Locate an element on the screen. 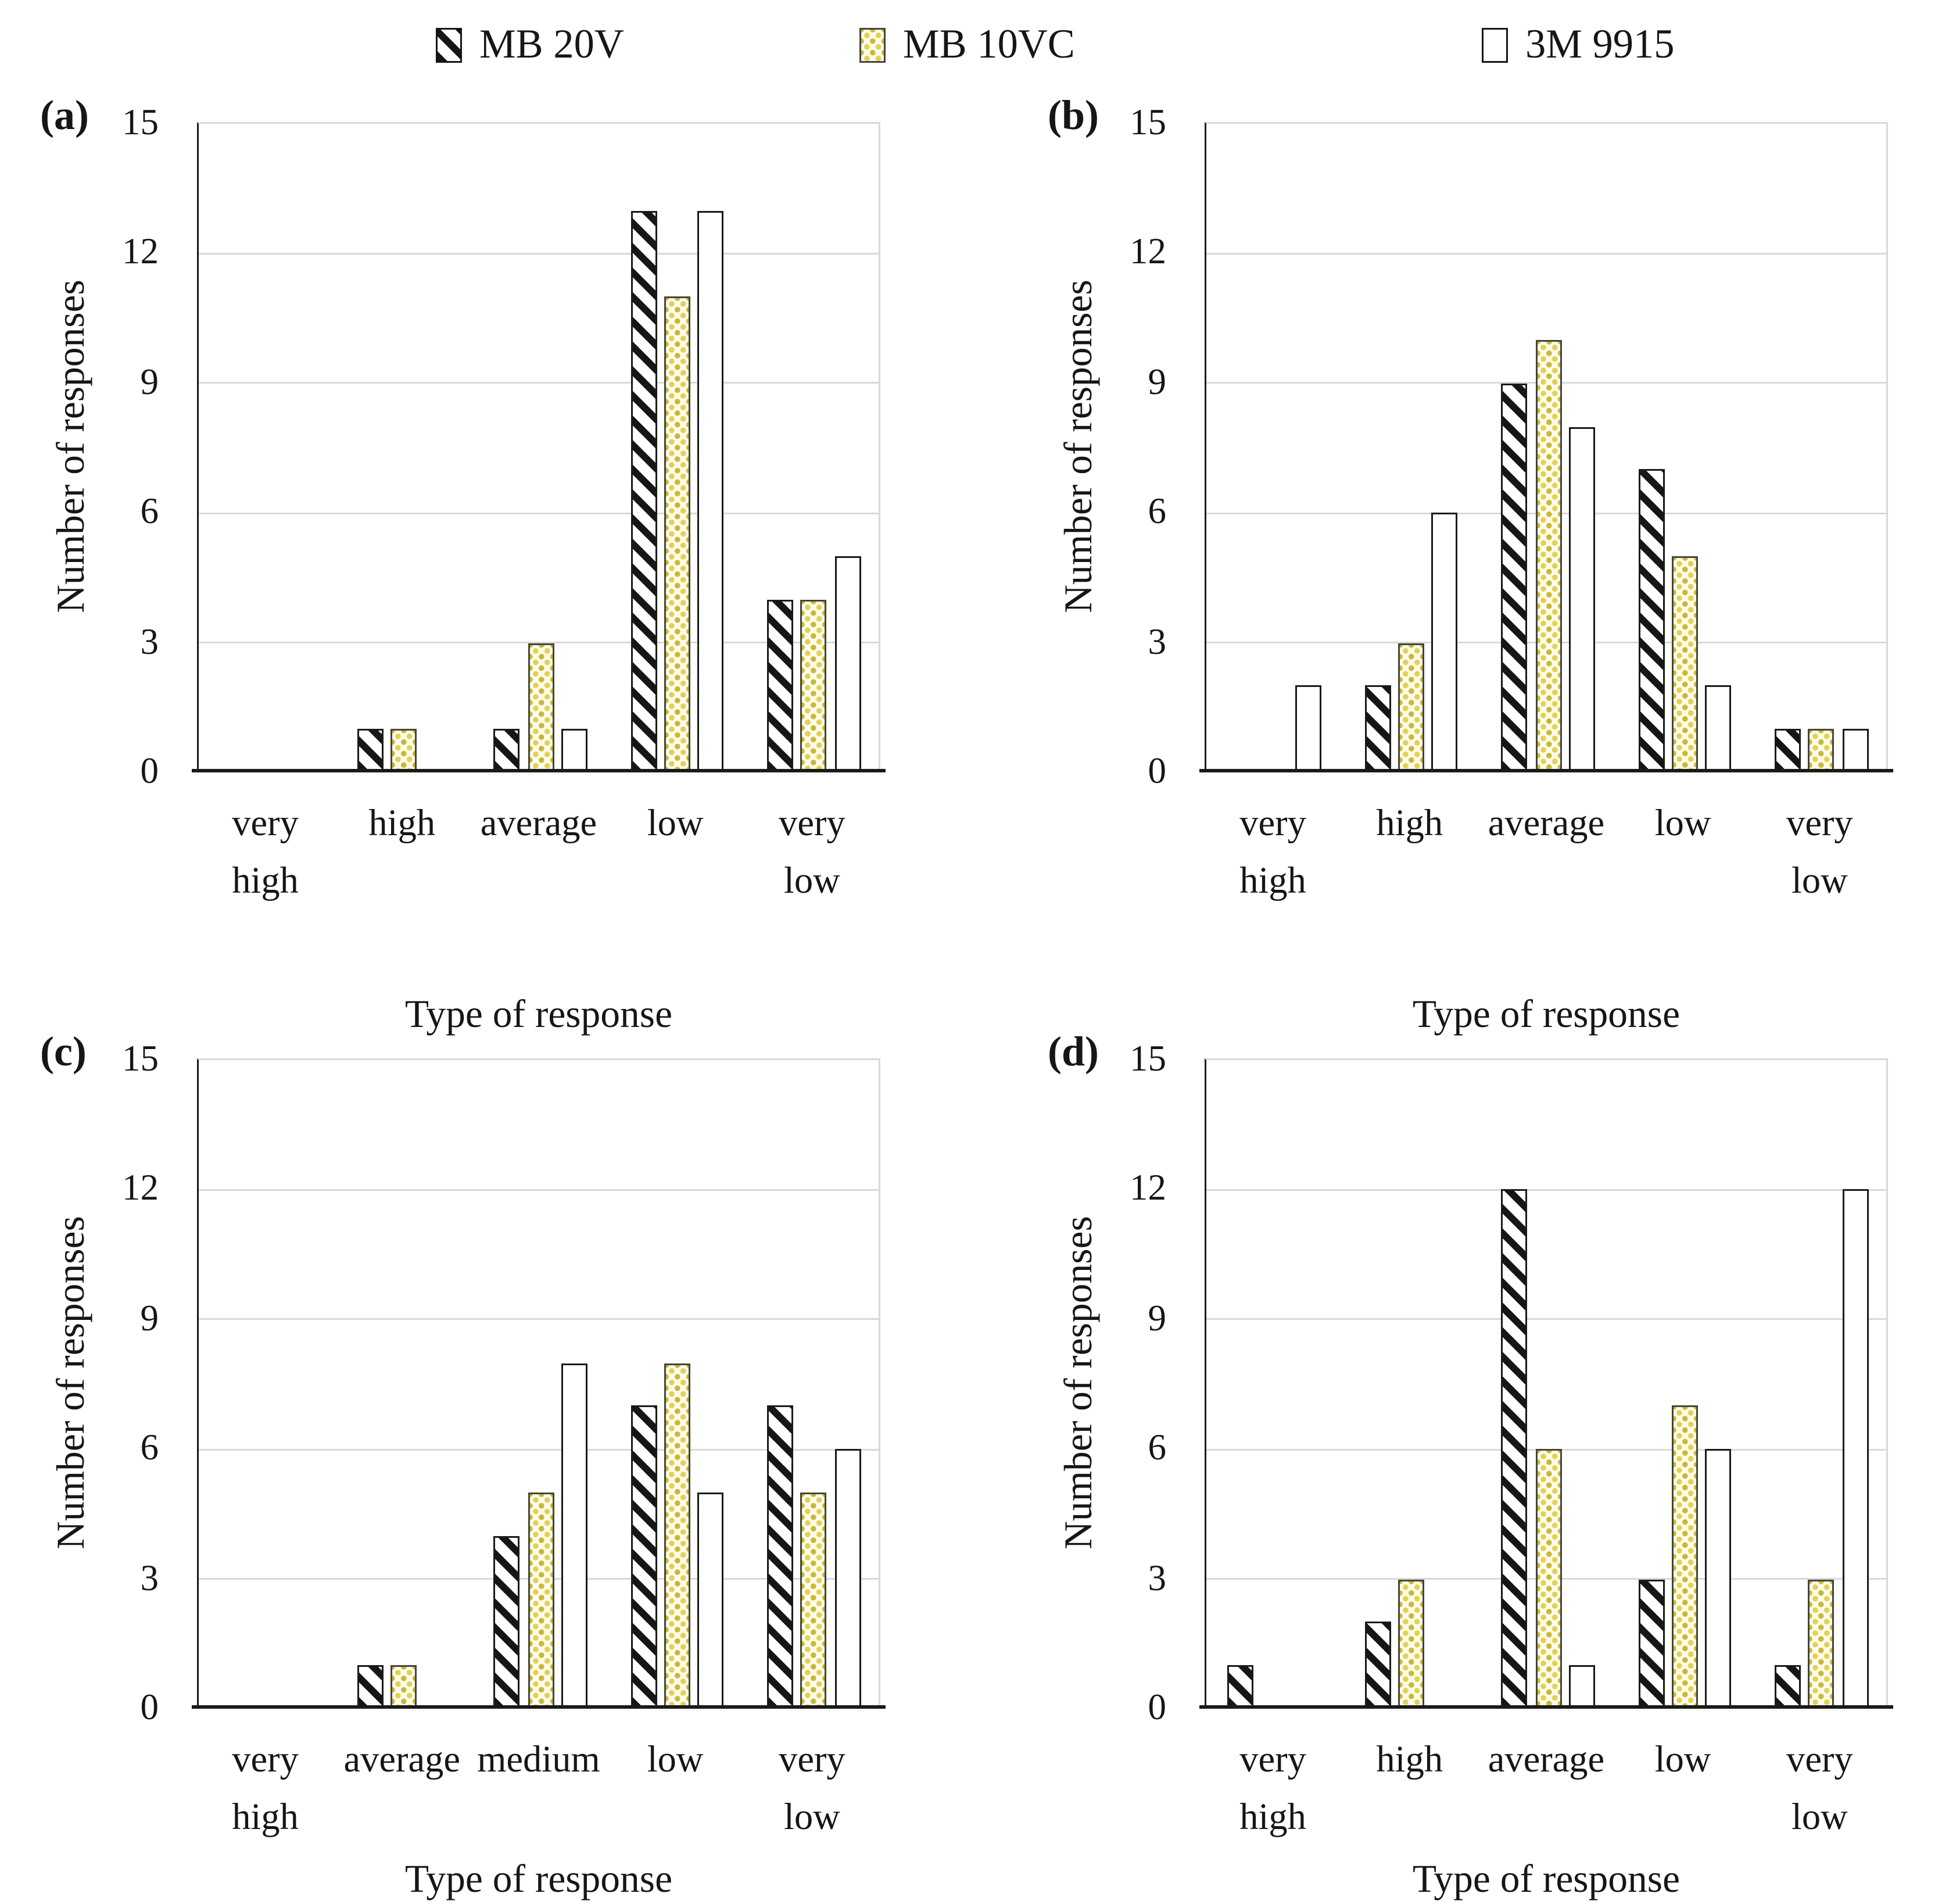 This screenshot has height=1904, width=1942. x-axis-title-b: Type of response is located at coordinates (1546, 1014).